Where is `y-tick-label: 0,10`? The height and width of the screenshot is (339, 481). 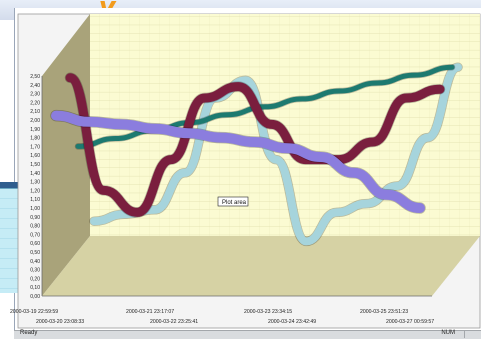 y-tick-label: 0,10 is located at coordinates (35, 288).